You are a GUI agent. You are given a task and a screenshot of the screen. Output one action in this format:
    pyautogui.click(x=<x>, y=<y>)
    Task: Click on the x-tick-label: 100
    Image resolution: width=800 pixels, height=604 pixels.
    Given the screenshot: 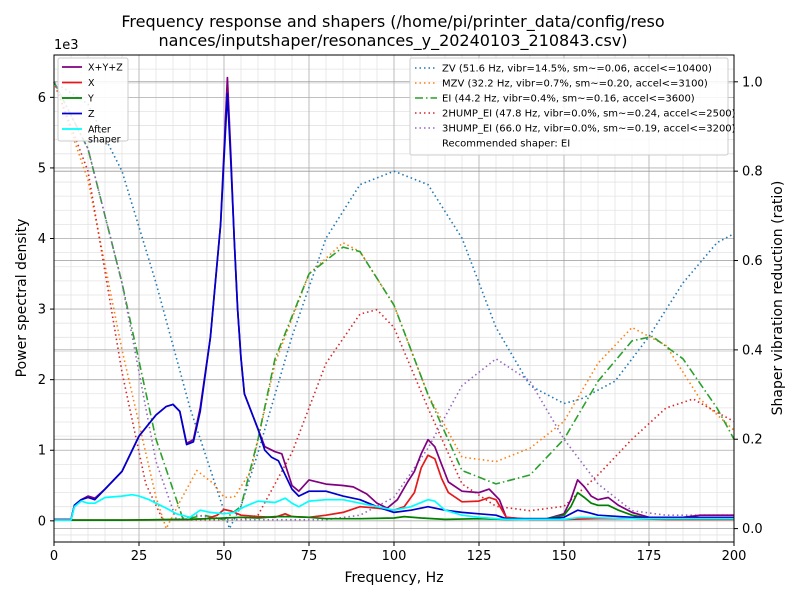 What is the action you would take?
    pyautogui.click(x=394, y=556)
    